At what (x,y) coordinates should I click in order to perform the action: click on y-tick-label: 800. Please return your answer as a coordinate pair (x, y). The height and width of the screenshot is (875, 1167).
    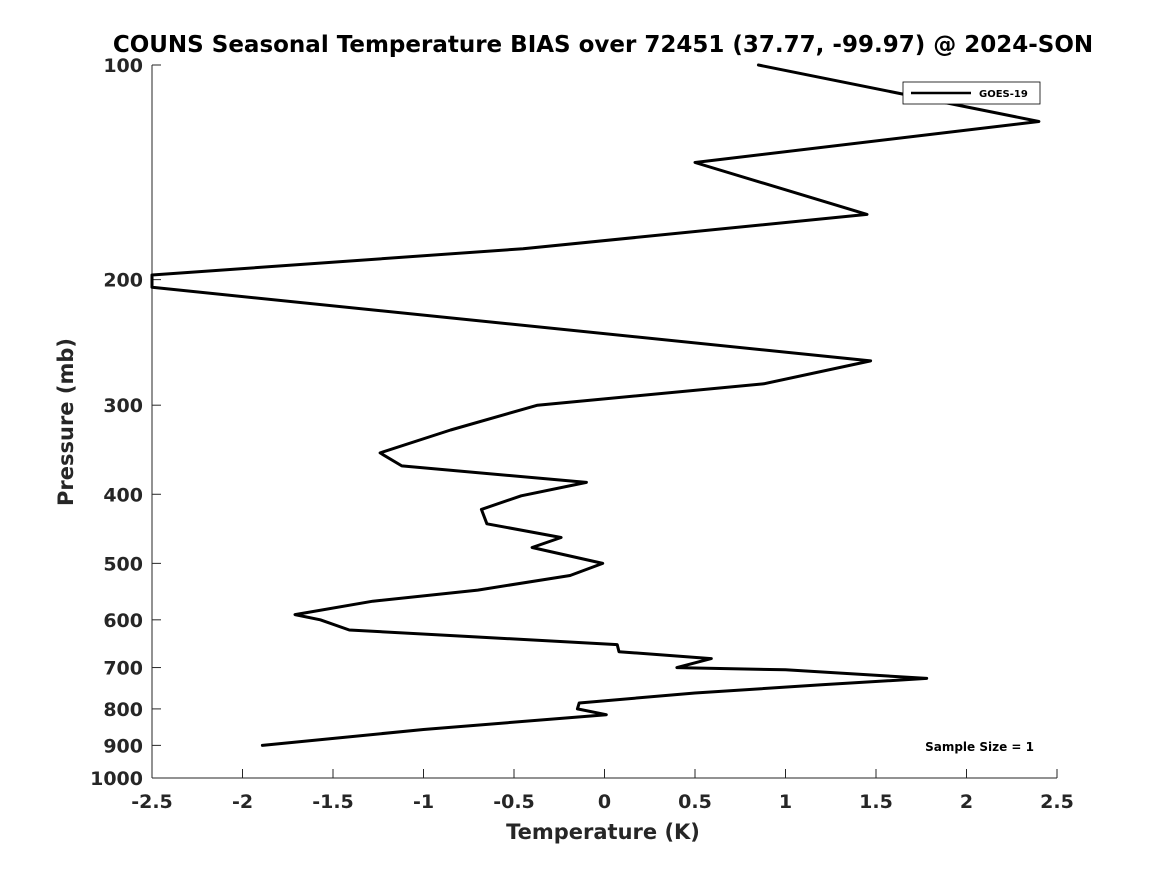
    Looking at the image, I should click on (123, 710).